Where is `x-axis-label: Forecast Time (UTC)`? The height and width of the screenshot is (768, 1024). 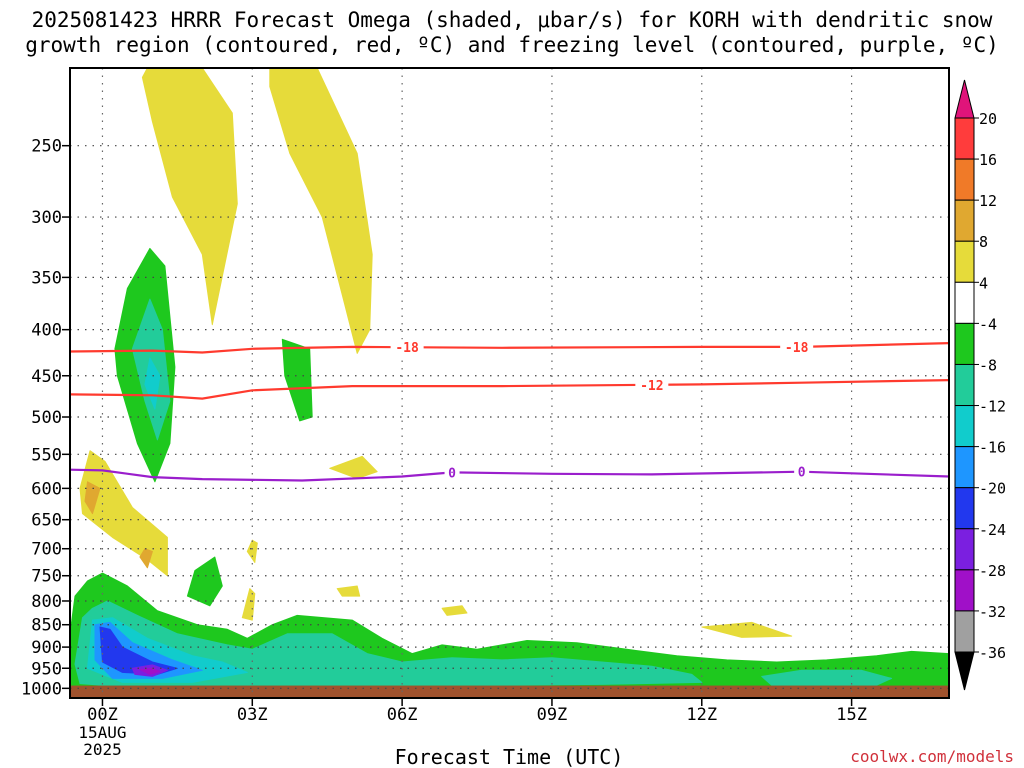 x-axis-label: Forecast Time (UTC) is located at coordinates (509, 756).